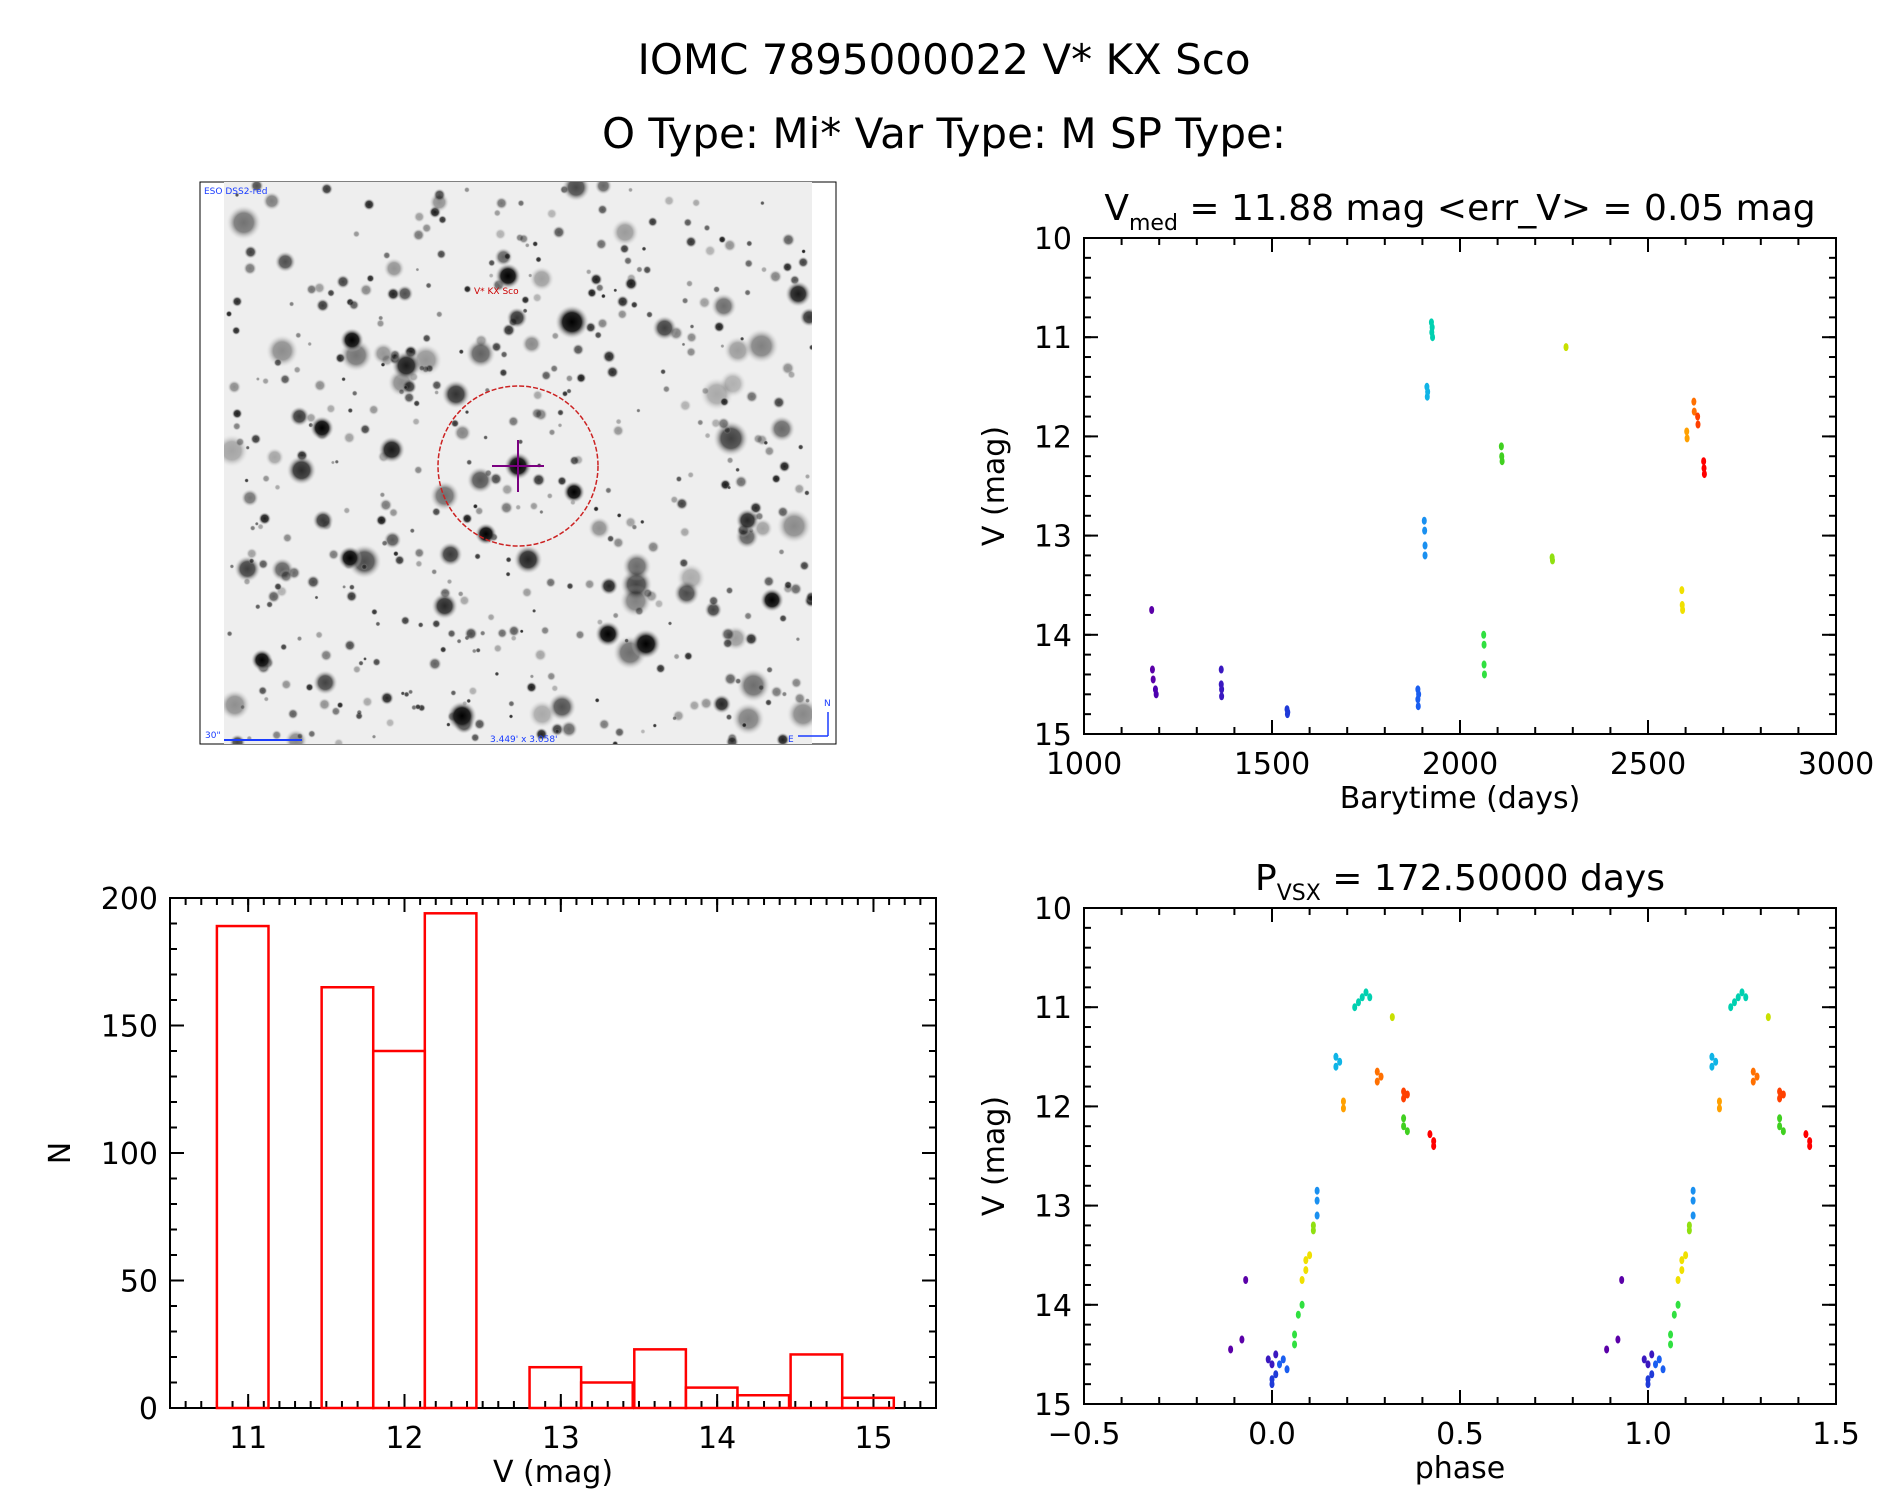 Image resolution: width=1889 pixels, height=1494 pixels. Describe the element at coordinates (1084, 1434) in the screenshot. I see `x-tick-label: −0.5` at that location.